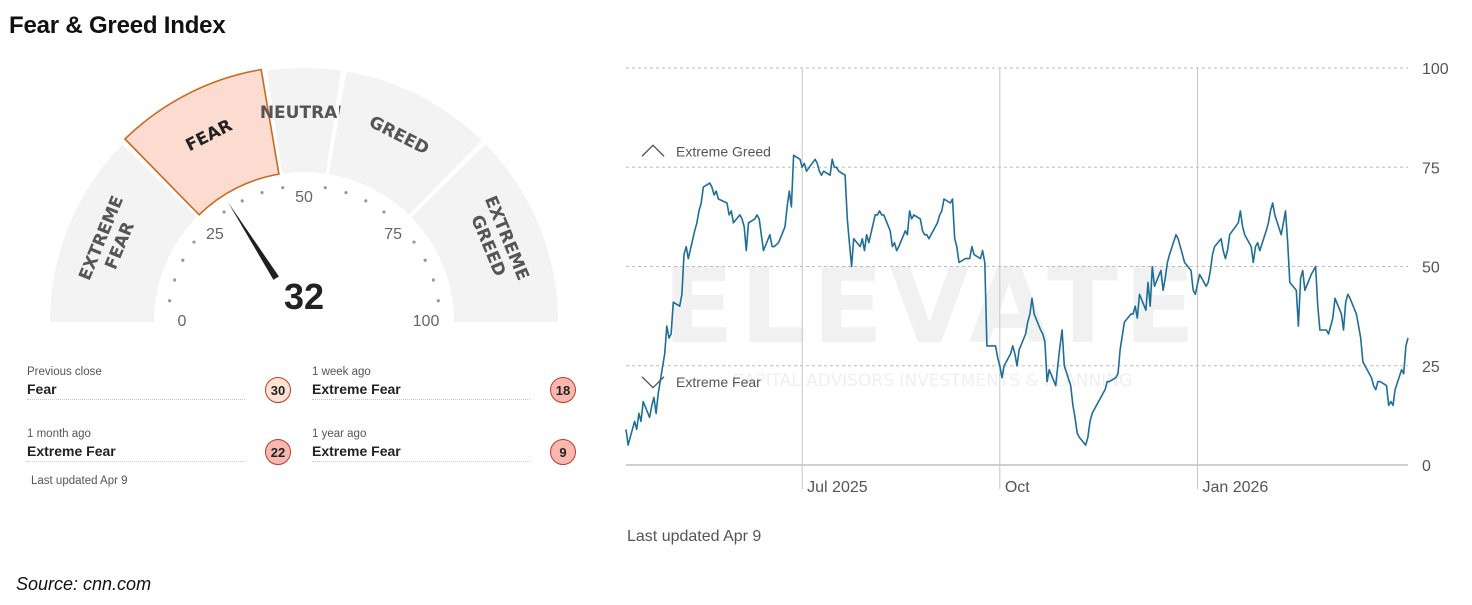 This screenshot has width=1472, height=605. I want to click on stat-1-week-ago: 1 week ago Extreme Fear 18, so click(444, 384).